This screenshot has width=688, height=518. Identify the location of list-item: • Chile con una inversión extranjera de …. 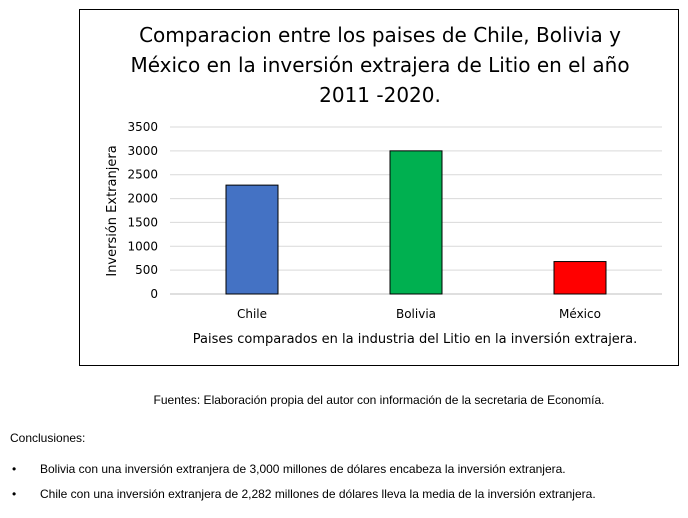
(298, 499).